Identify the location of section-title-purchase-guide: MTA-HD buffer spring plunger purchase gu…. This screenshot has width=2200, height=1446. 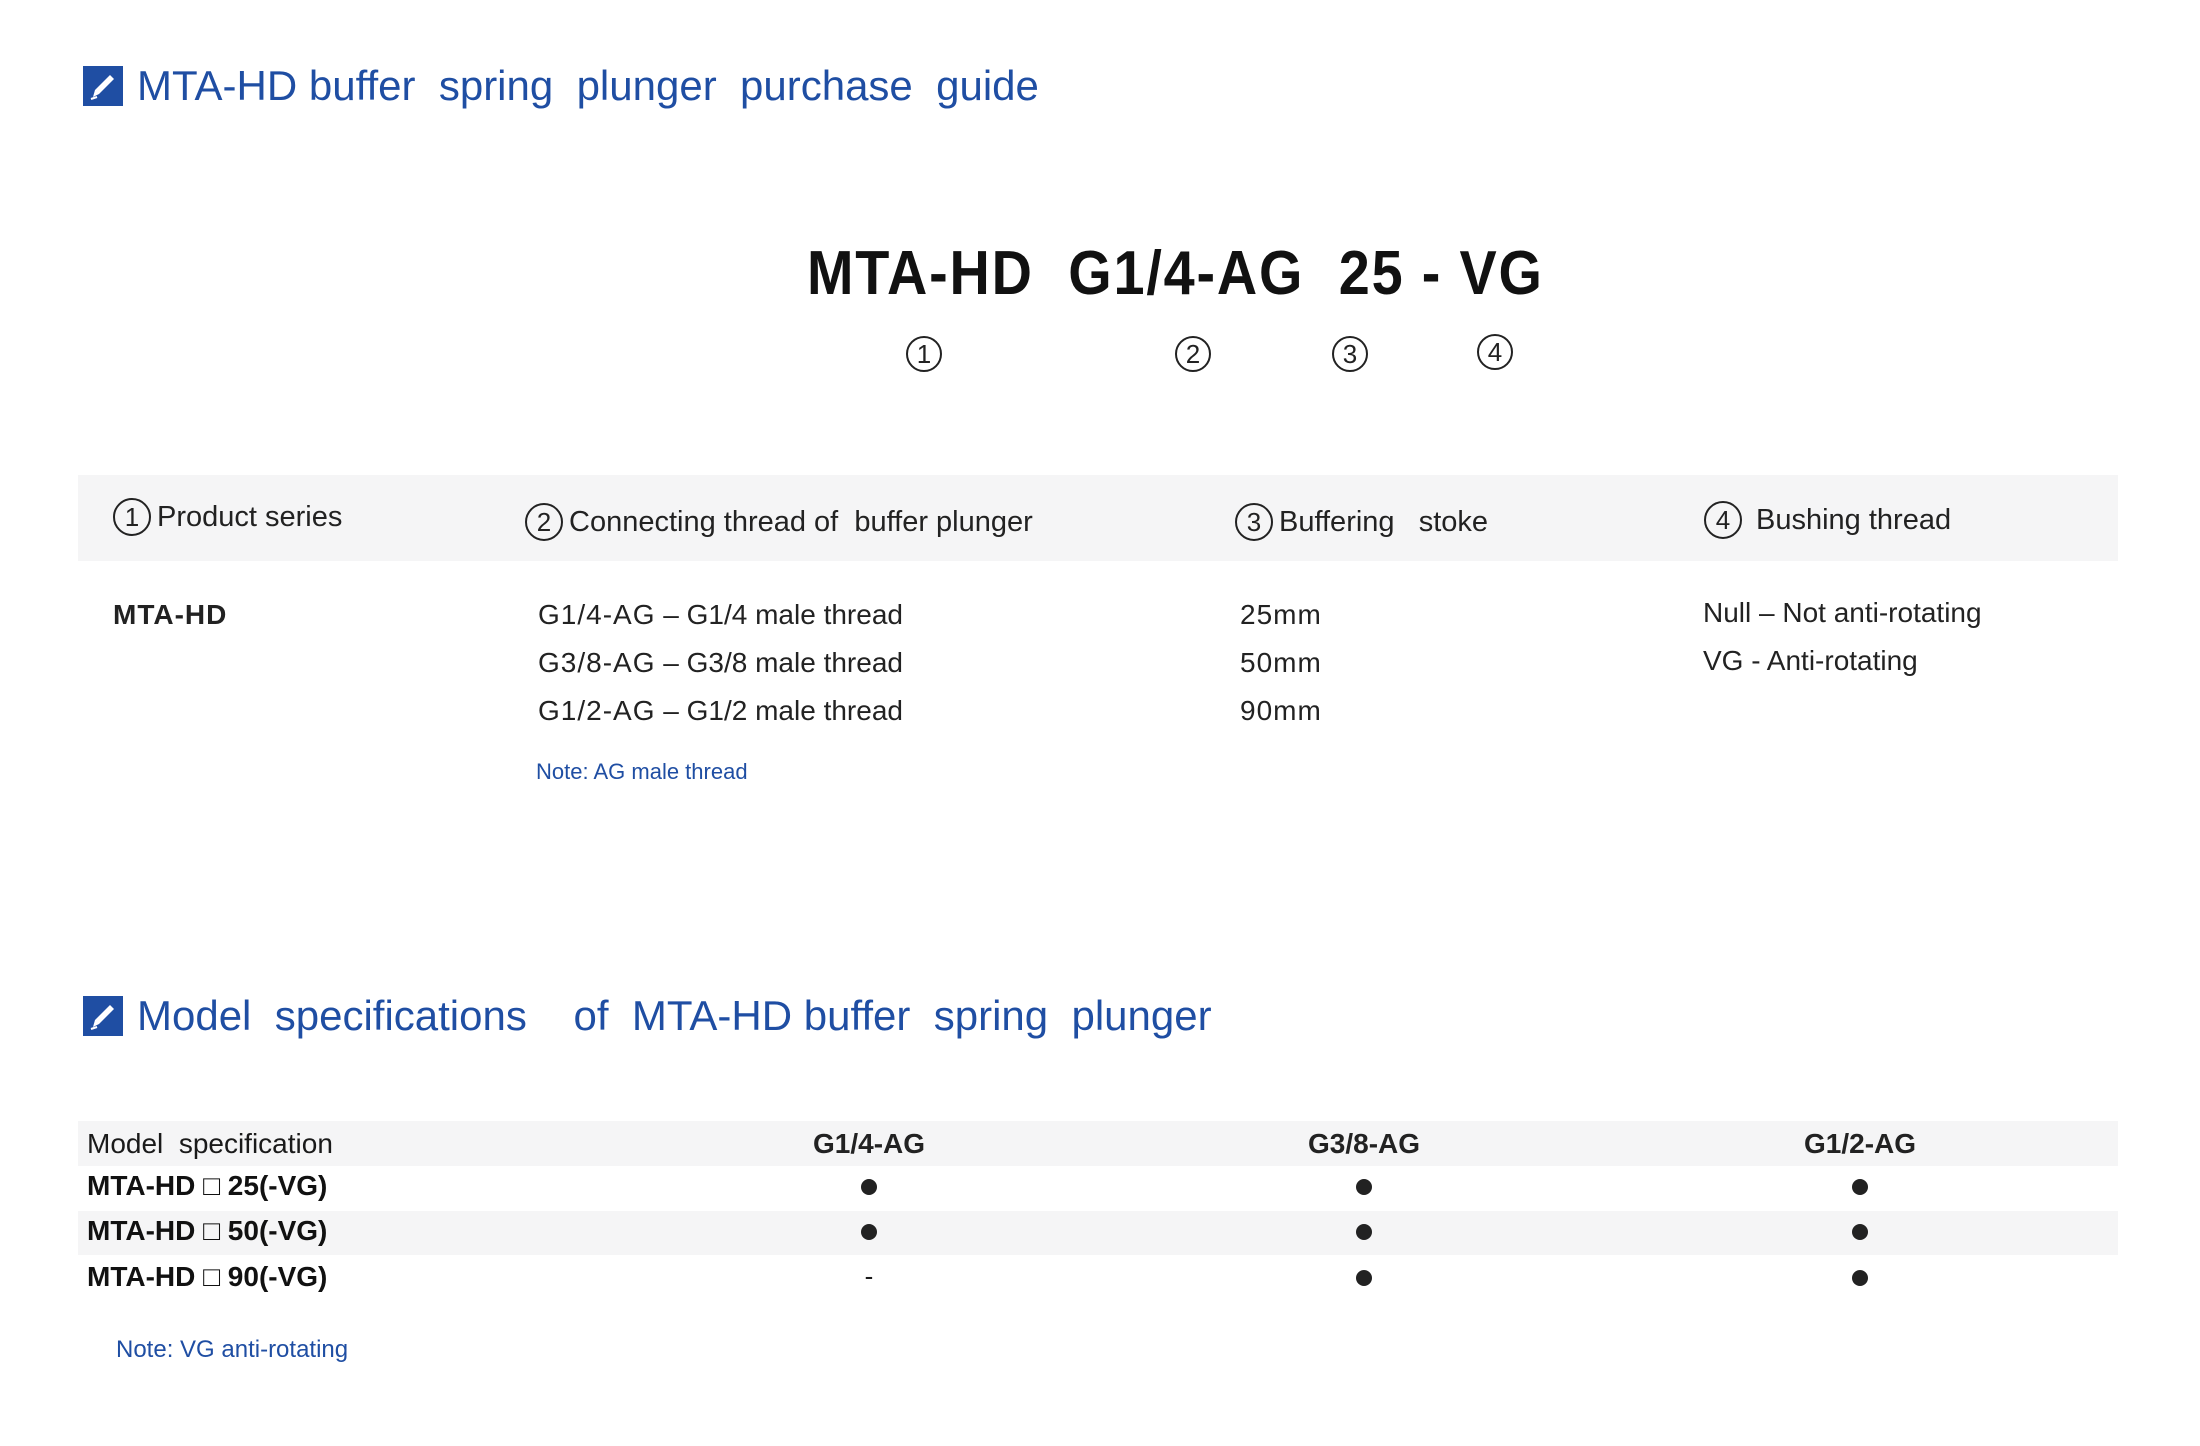
(561, 86).